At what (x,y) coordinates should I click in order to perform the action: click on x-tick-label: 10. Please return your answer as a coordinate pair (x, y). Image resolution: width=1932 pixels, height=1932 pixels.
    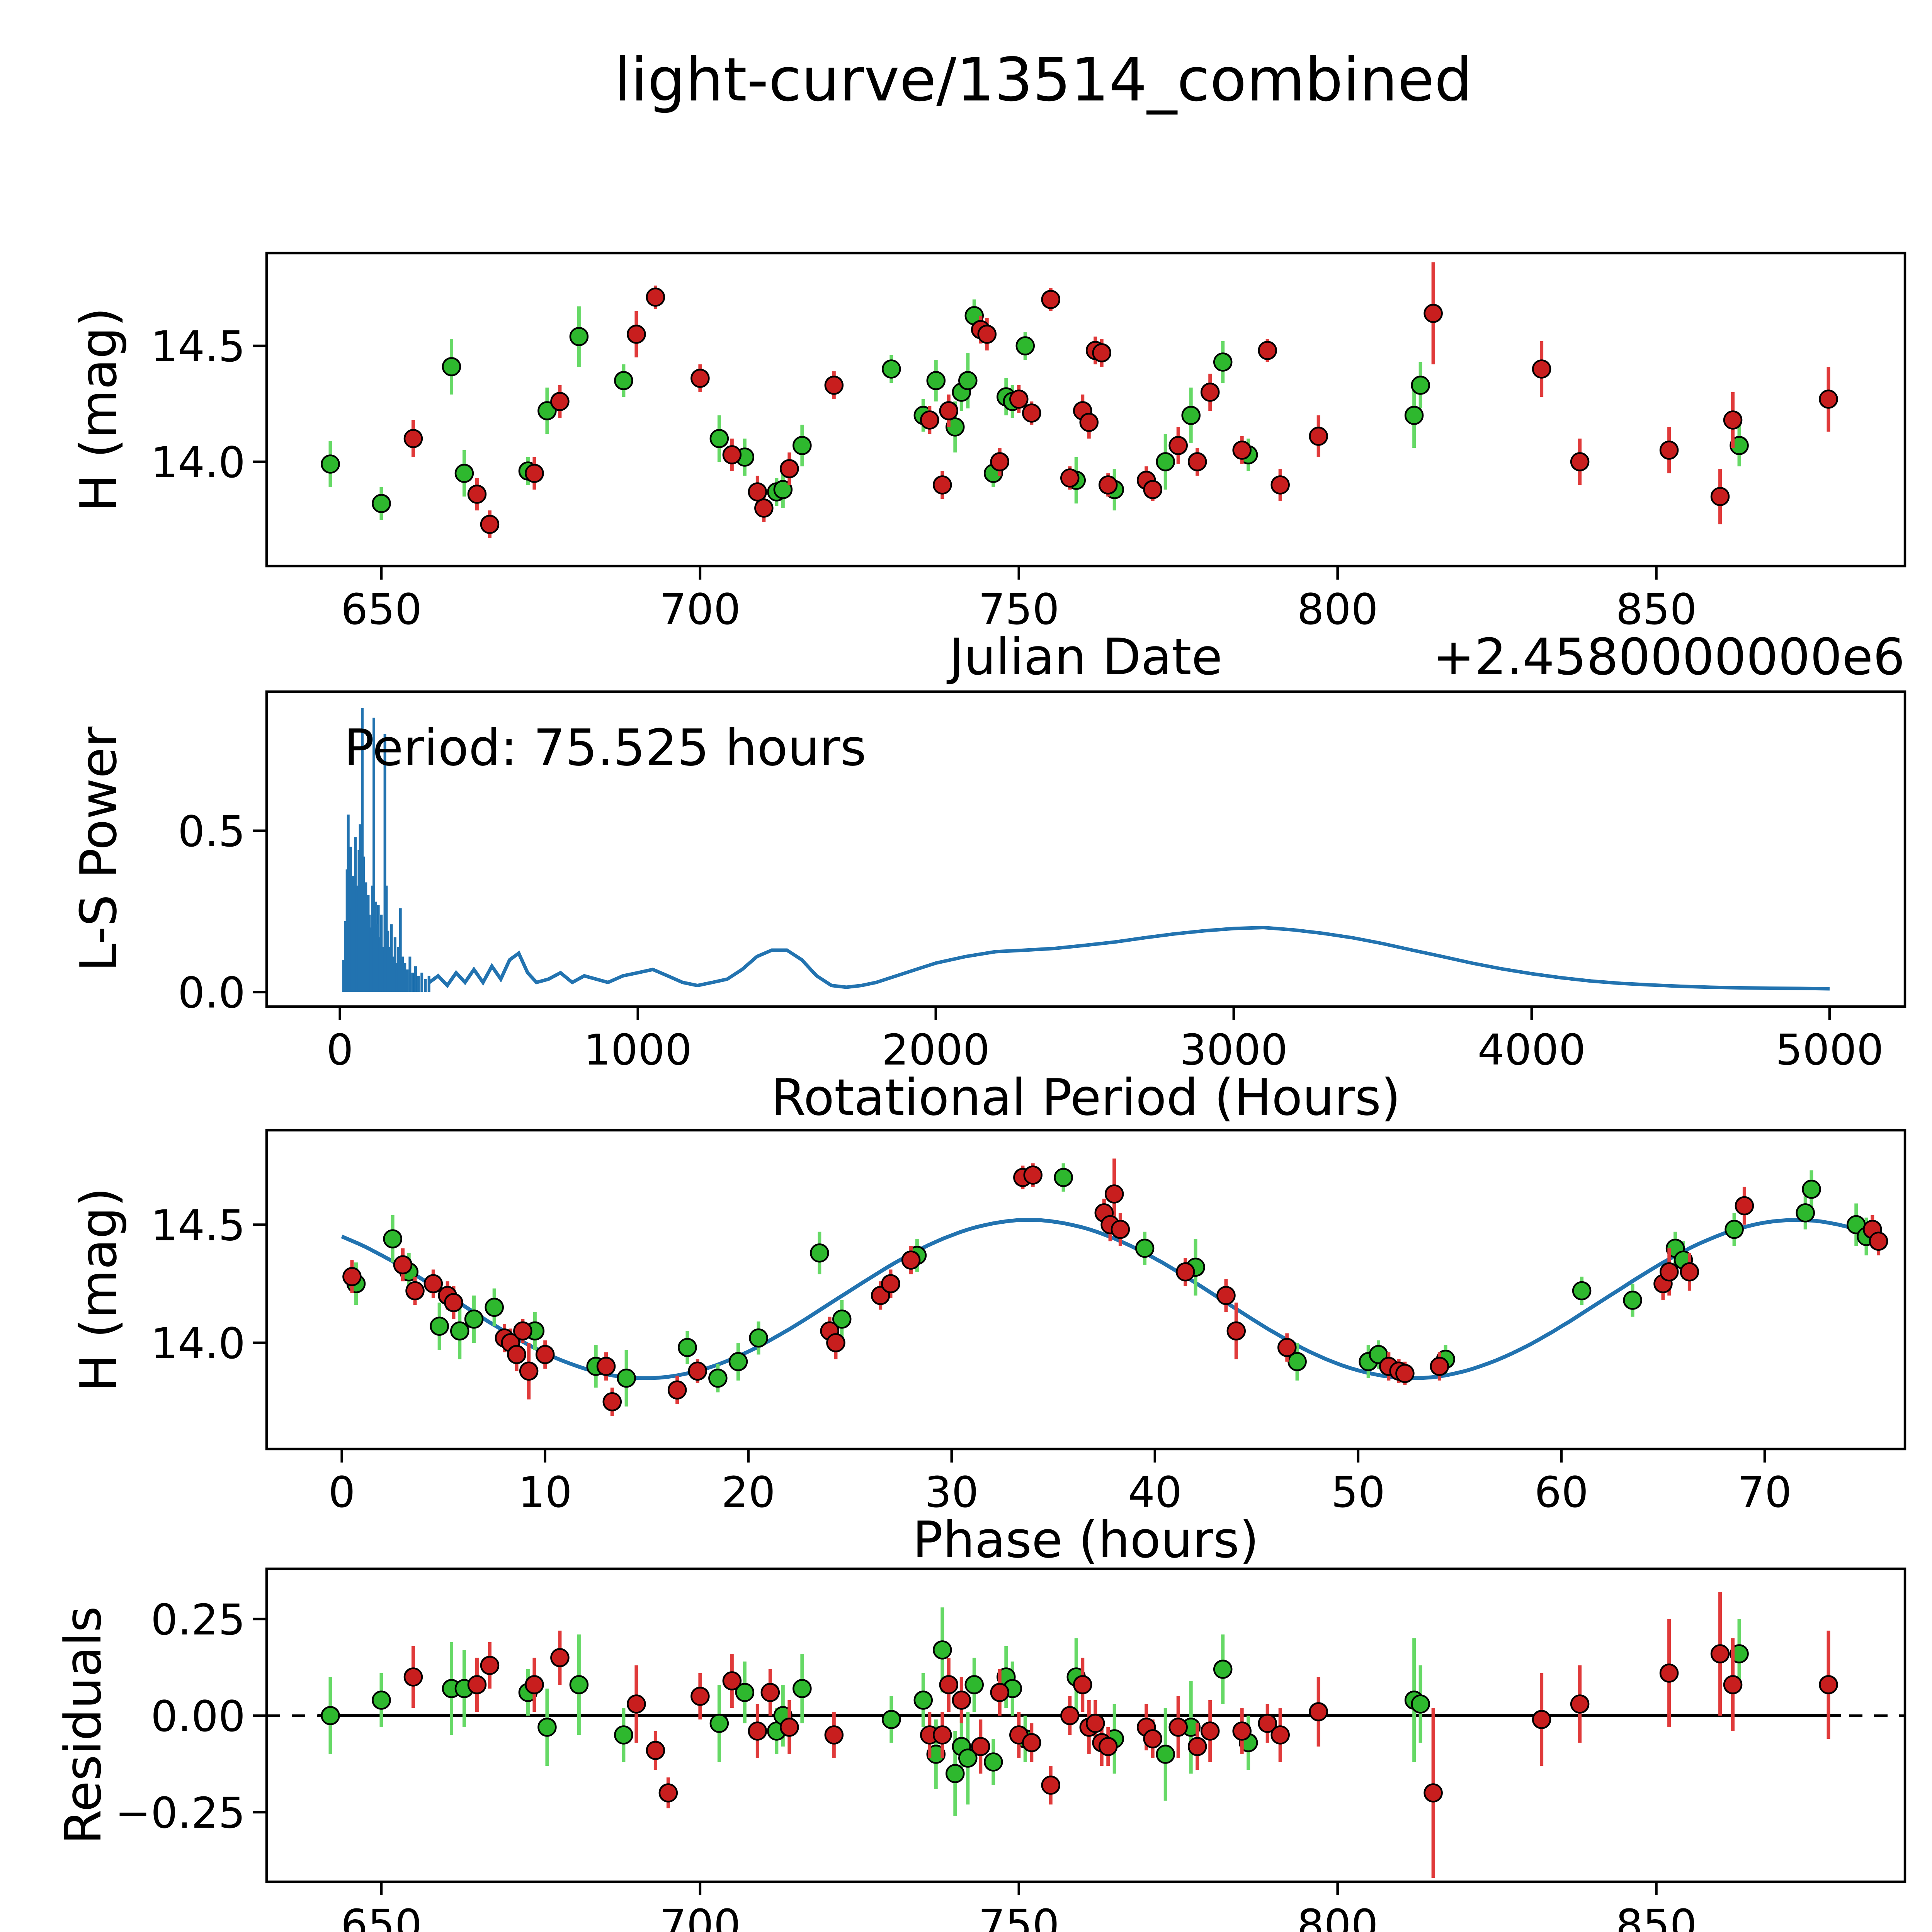
    Looking at the image, I should click on (545, 1492).